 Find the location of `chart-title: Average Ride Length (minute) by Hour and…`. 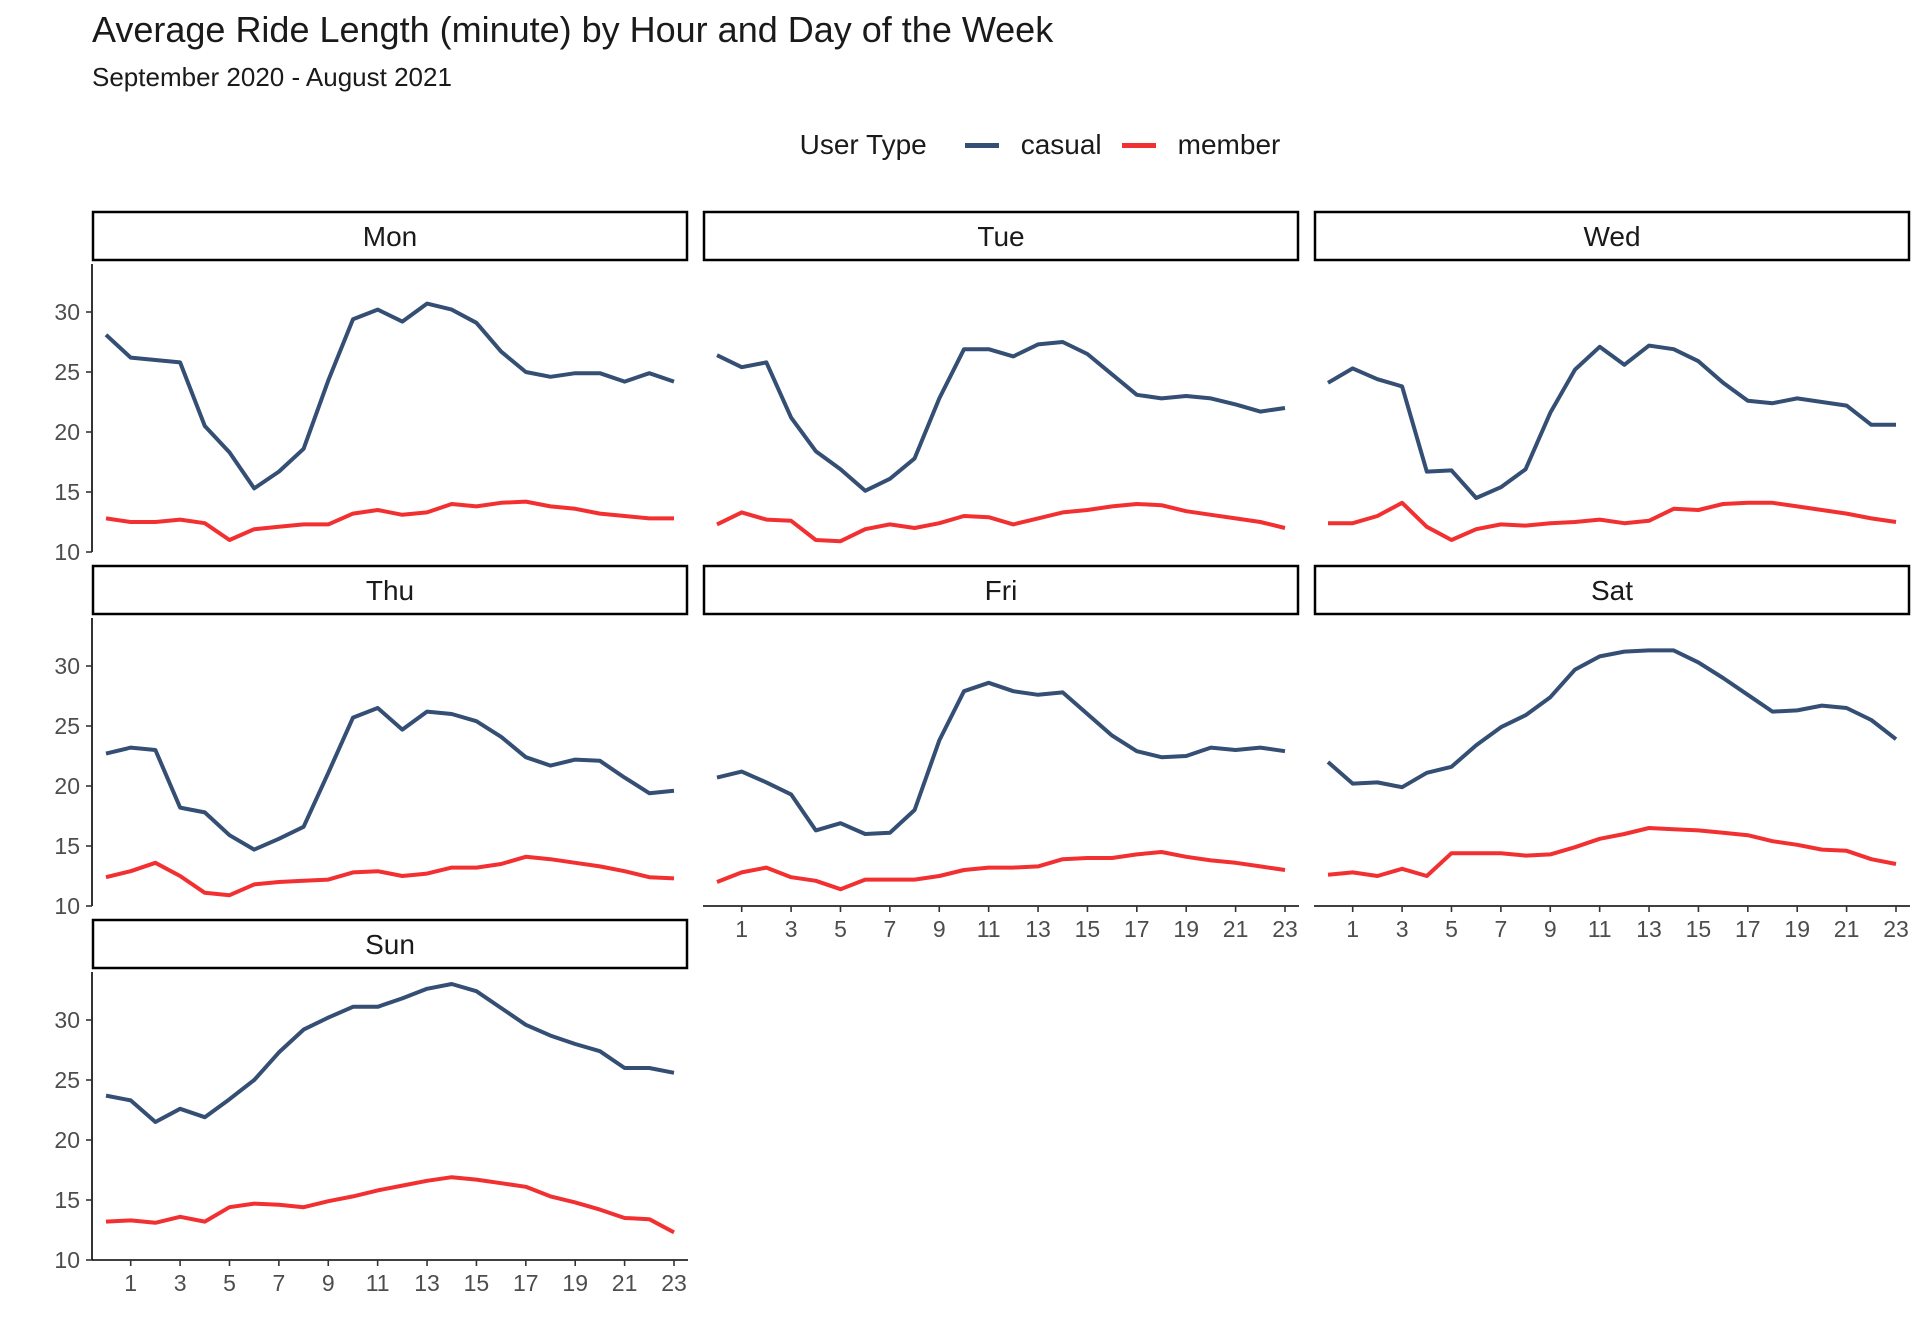

chart-title: Average Ride Length (minute) by Hour and… is located at coordinates (573, 29).